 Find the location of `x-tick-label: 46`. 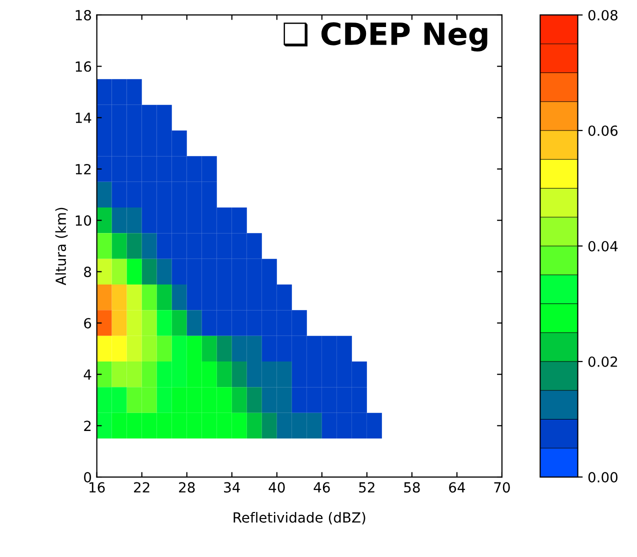

x-tick-label: 46 is located at coordinates (322, 487).